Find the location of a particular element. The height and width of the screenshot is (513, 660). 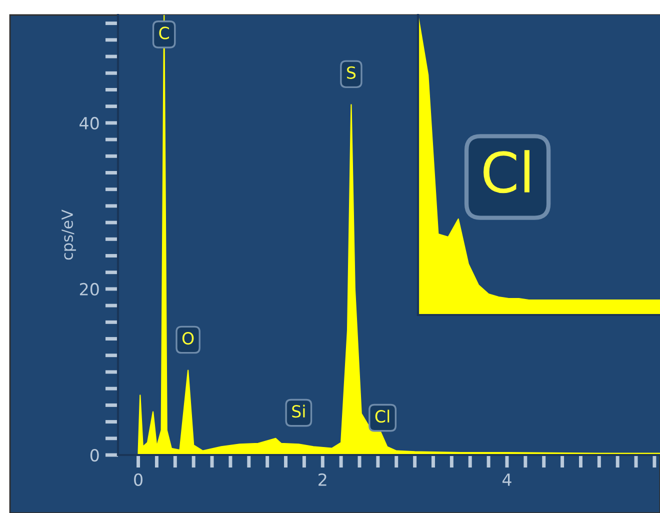

x-tick-label: 2 is located at coordinates (322, 479).